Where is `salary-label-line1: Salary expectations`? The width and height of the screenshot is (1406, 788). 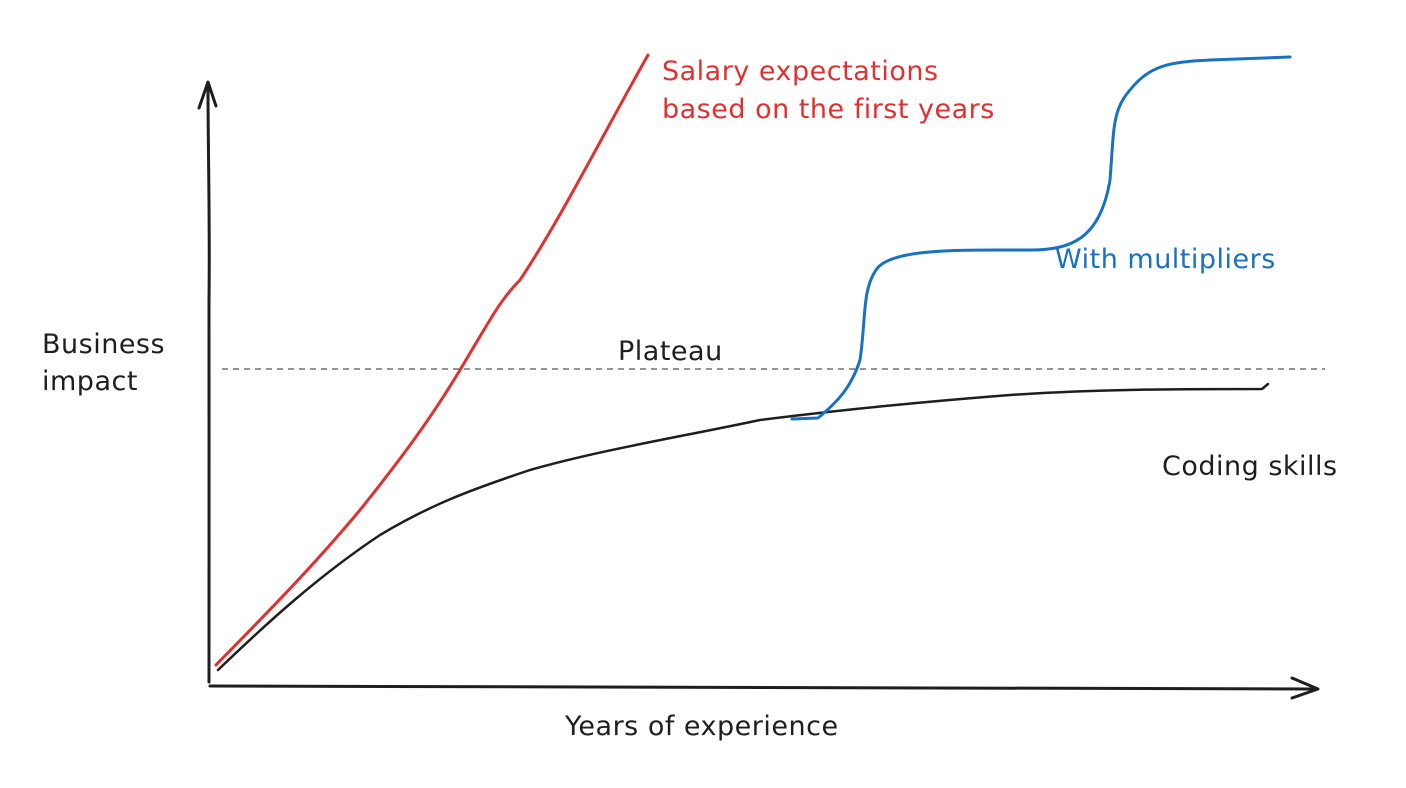
salary-label-line1: Salary expectations is located at coordinates (800, 71).